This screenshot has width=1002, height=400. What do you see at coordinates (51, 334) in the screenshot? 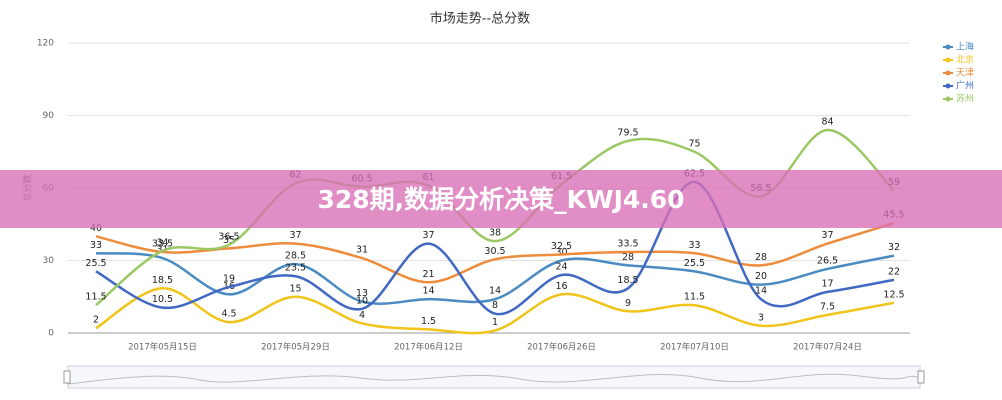
I see `y-tick-label: 0` at bounding box center [51, 334].